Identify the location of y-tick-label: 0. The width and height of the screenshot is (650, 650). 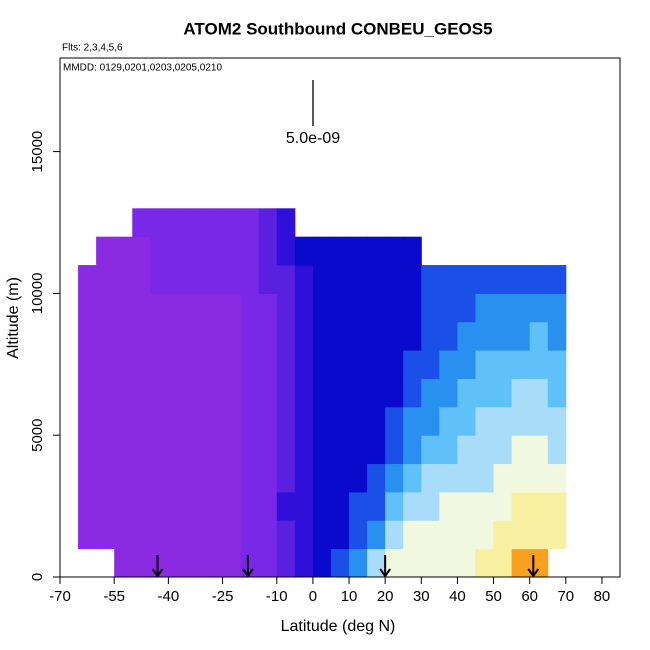
(37, 577).